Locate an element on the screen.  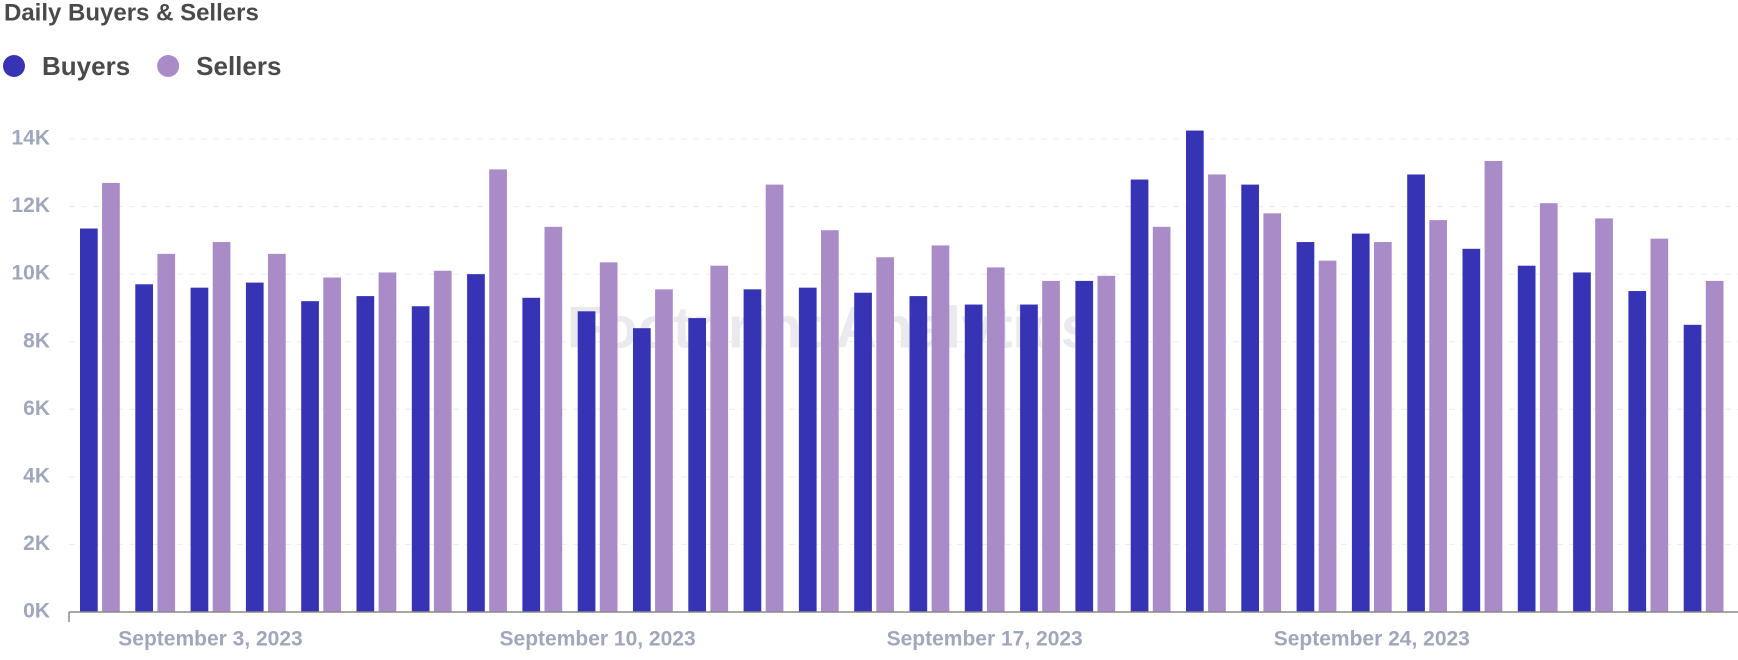
legend-label: Sellers is located at coordinates (238, 66).